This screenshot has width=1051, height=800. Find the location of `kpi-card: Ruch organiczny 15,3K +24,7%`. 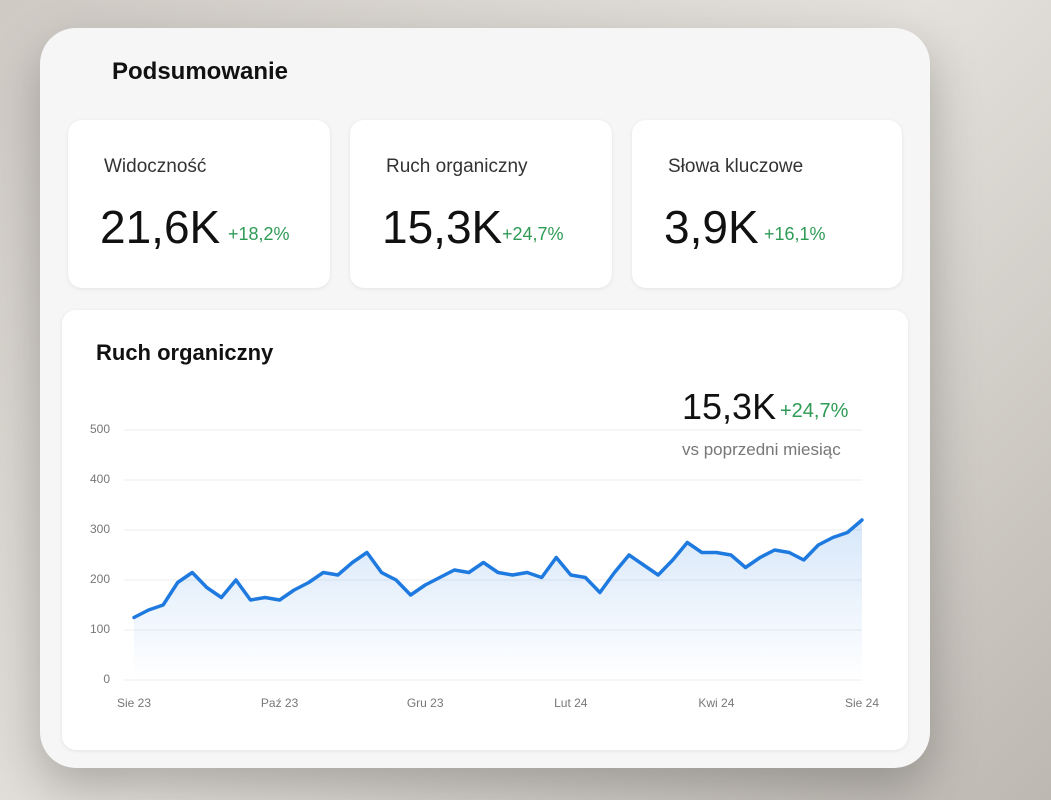

kpi-card: Ruch organiczny 15,3K +24,7% is located at coordinates (481, 204).